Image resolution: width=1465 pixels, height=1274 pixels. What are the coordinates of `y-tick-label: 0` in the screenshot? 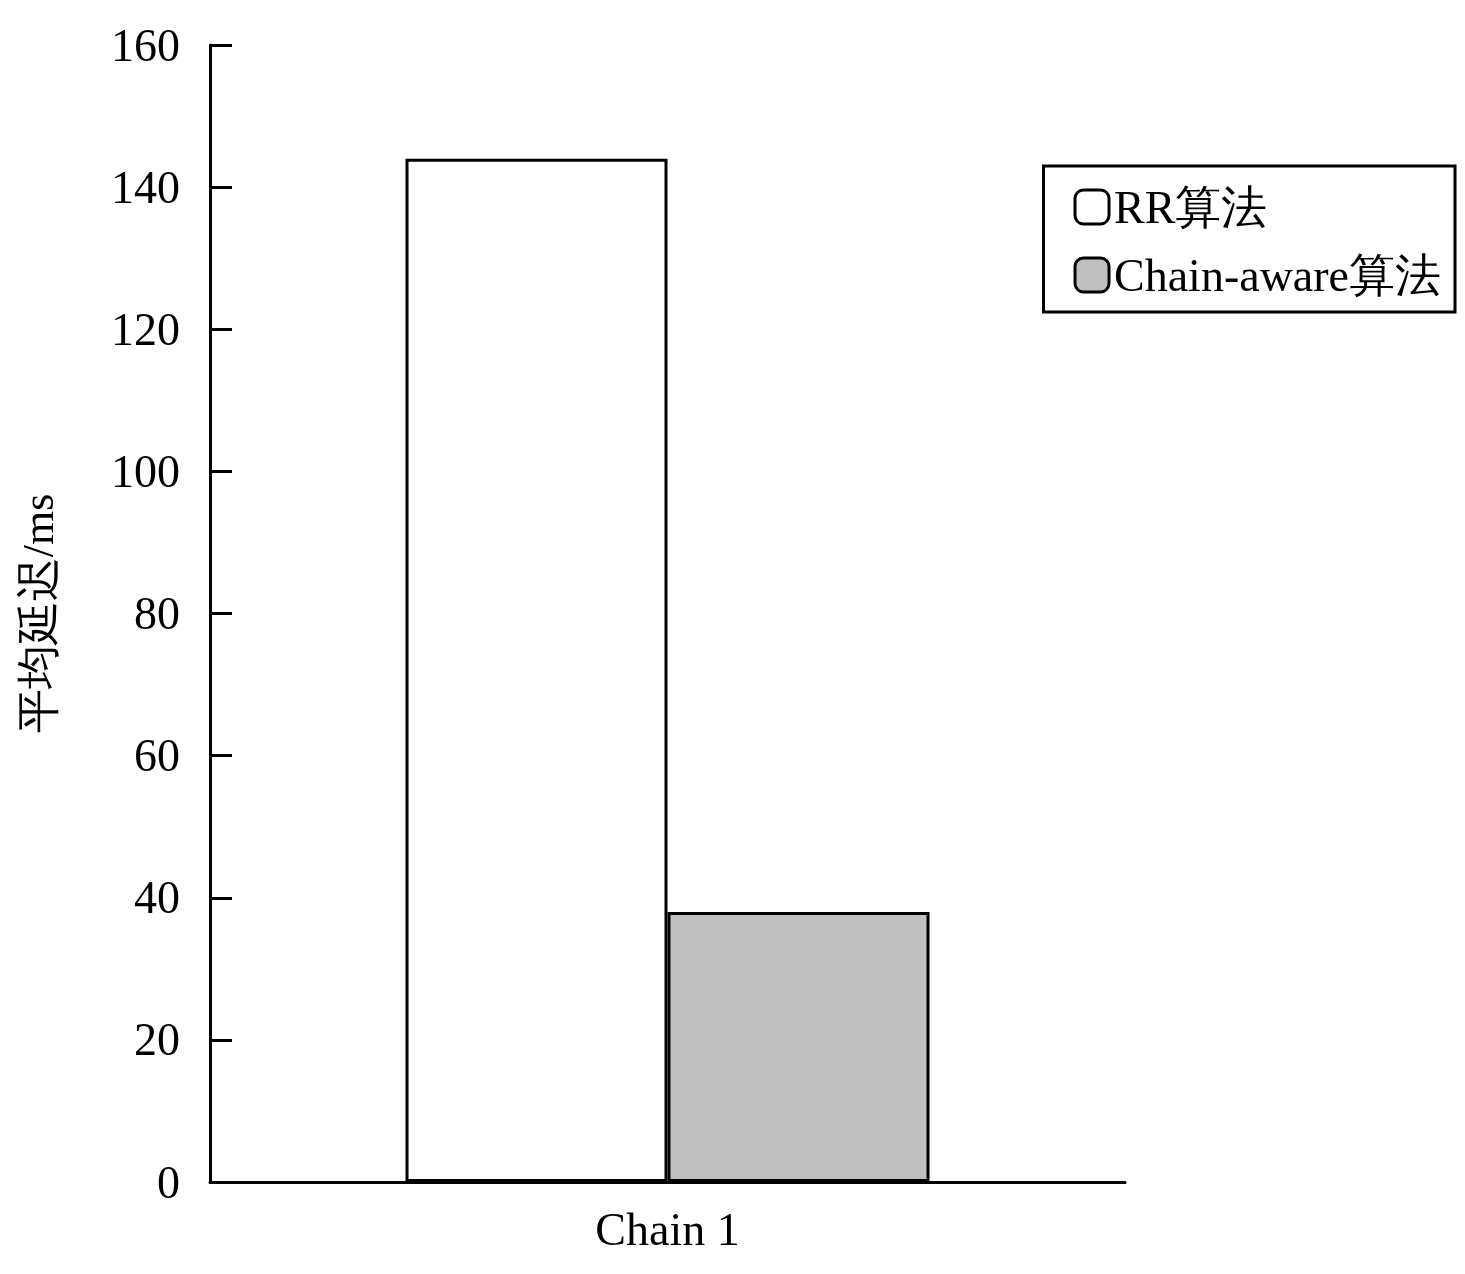 It's located at (168, 1182).